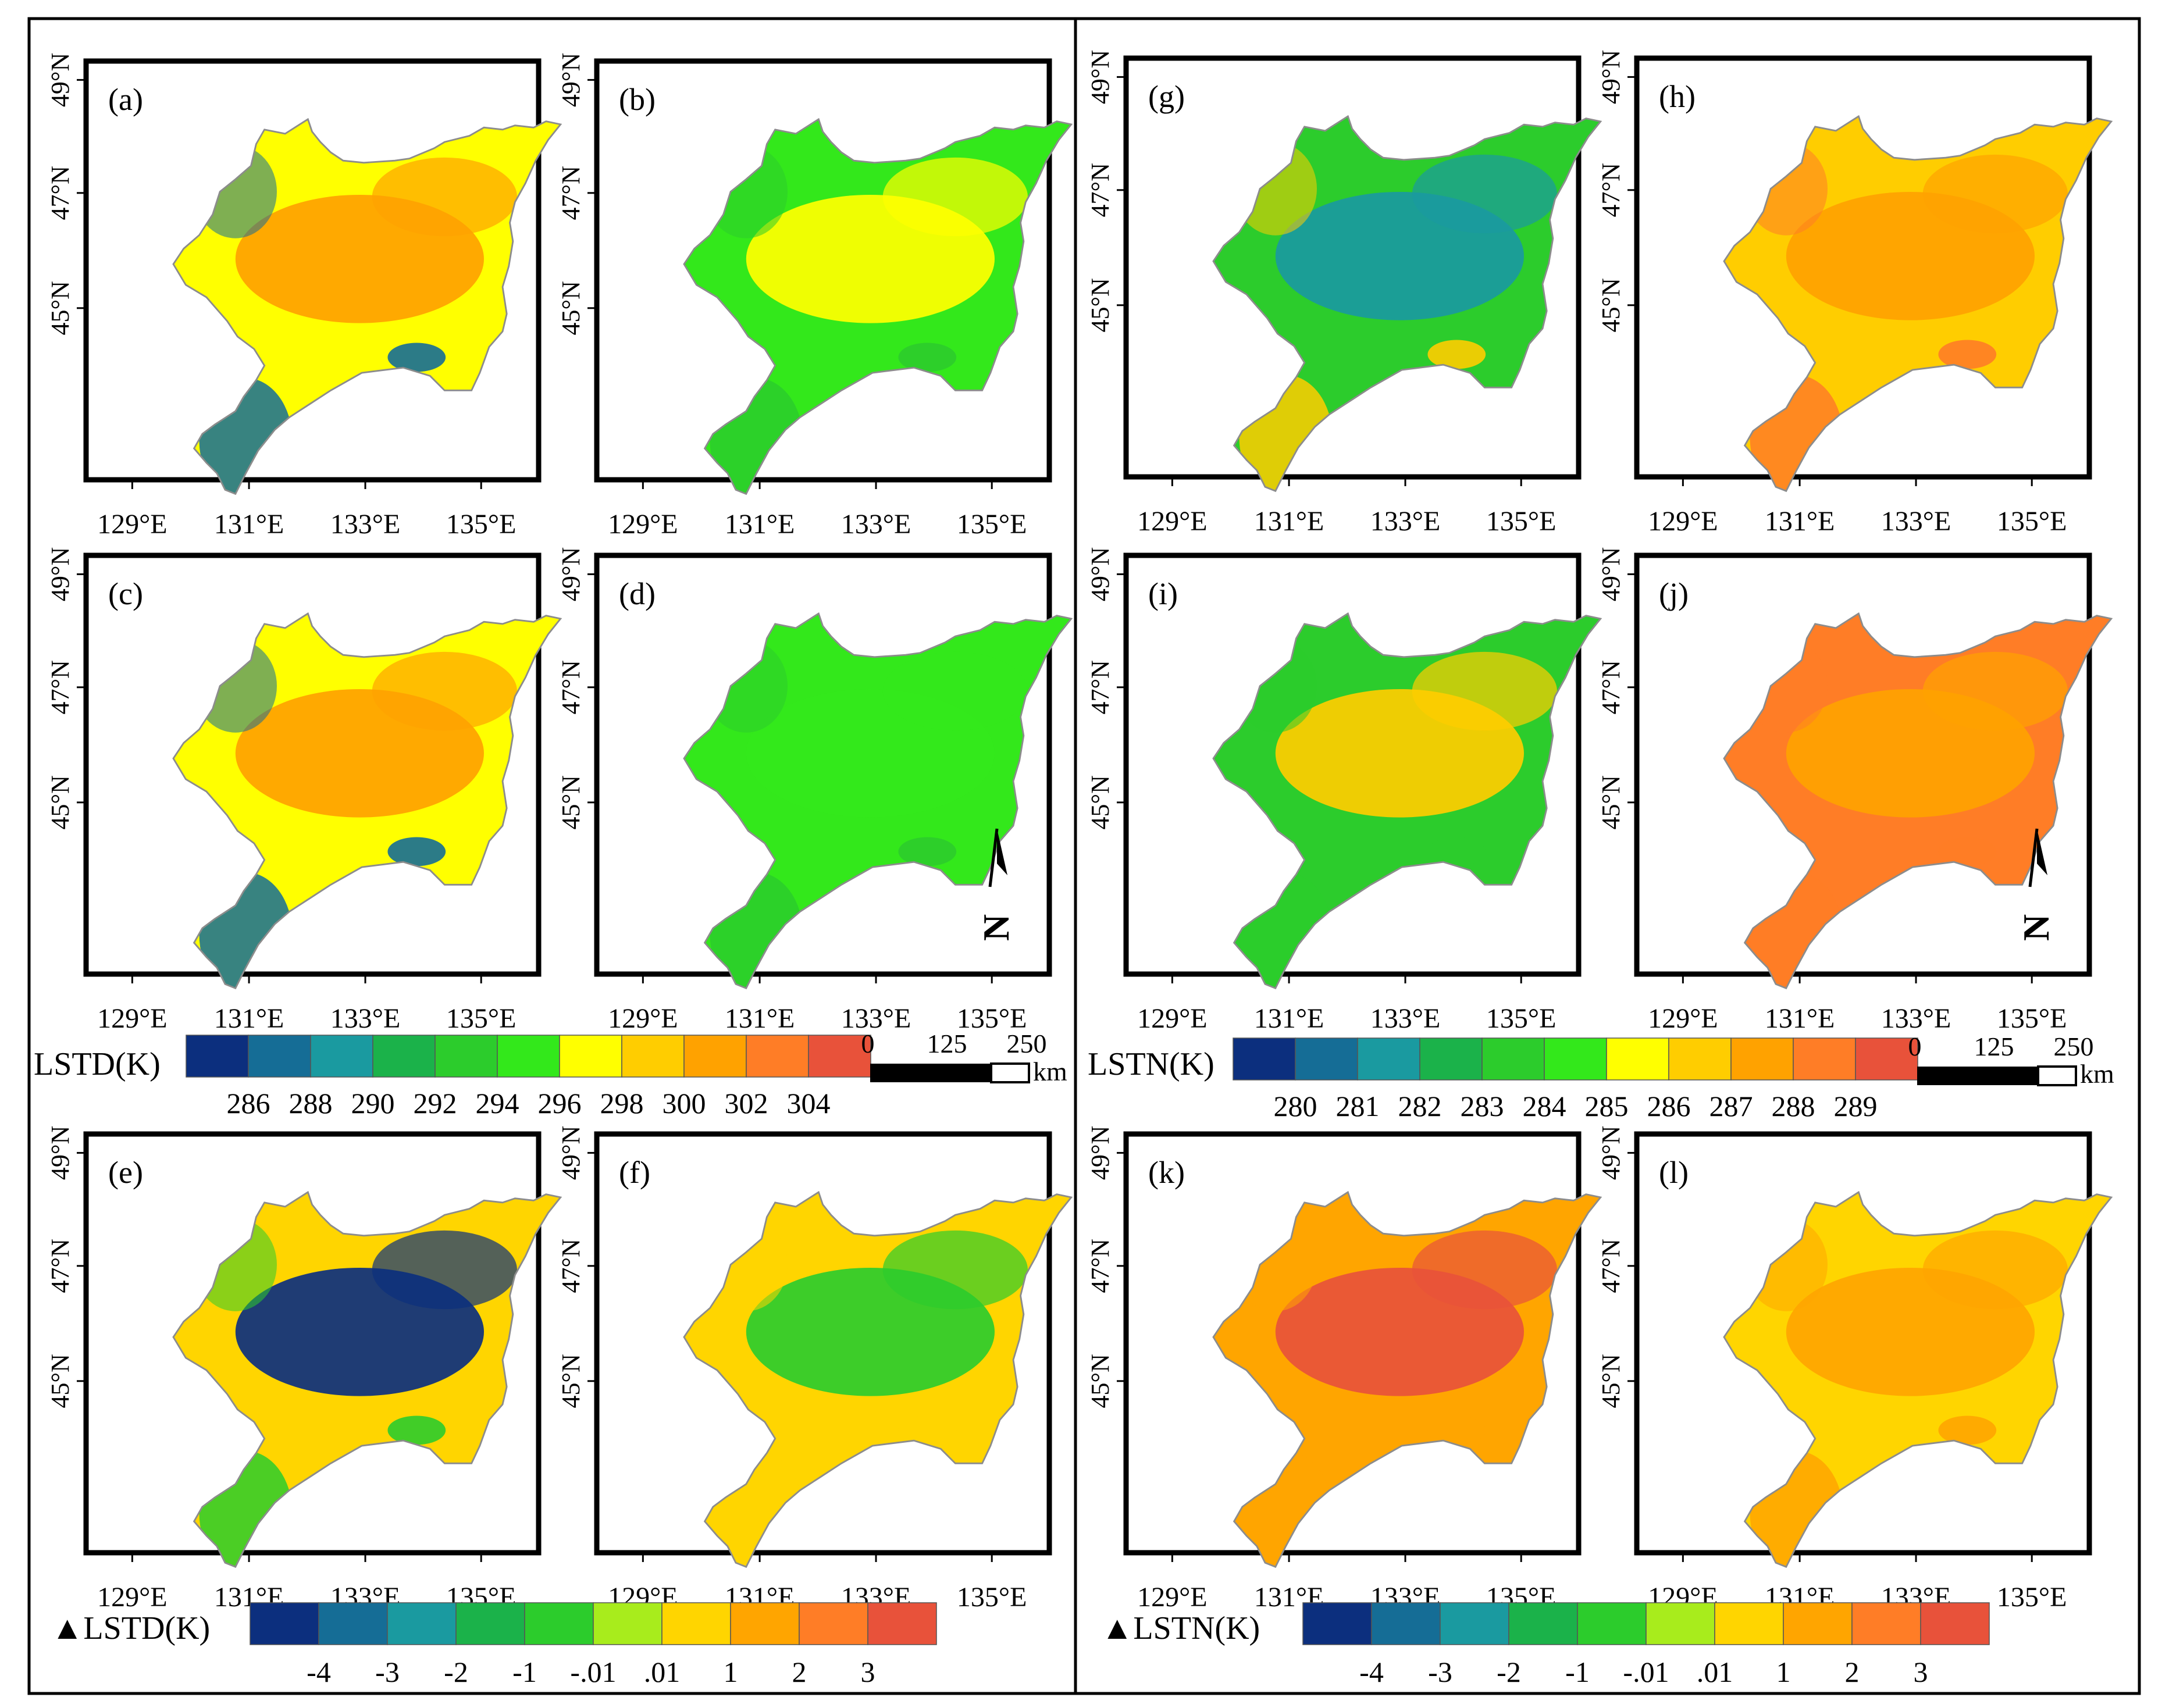 This screenshot has width=2169, height=1708. I want to click on map-panel: (a) 129°E 131°E 133°E 135°E 49°N 47°N 45°N, so click(304, 296).